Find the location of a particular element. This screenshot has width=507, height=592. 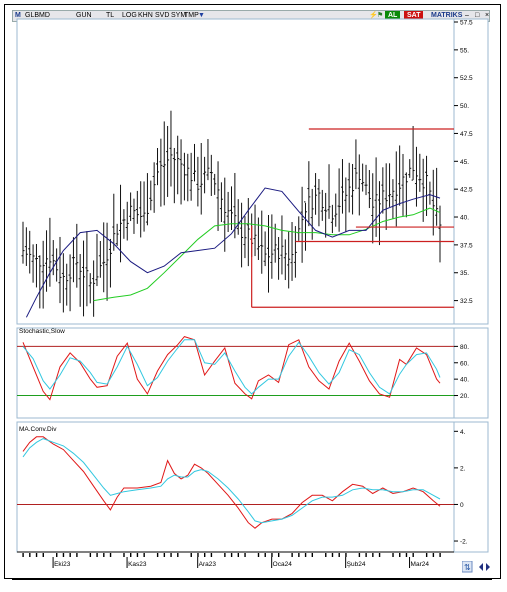

price-y-label: 42.5 is located at coordinates (466, 190).